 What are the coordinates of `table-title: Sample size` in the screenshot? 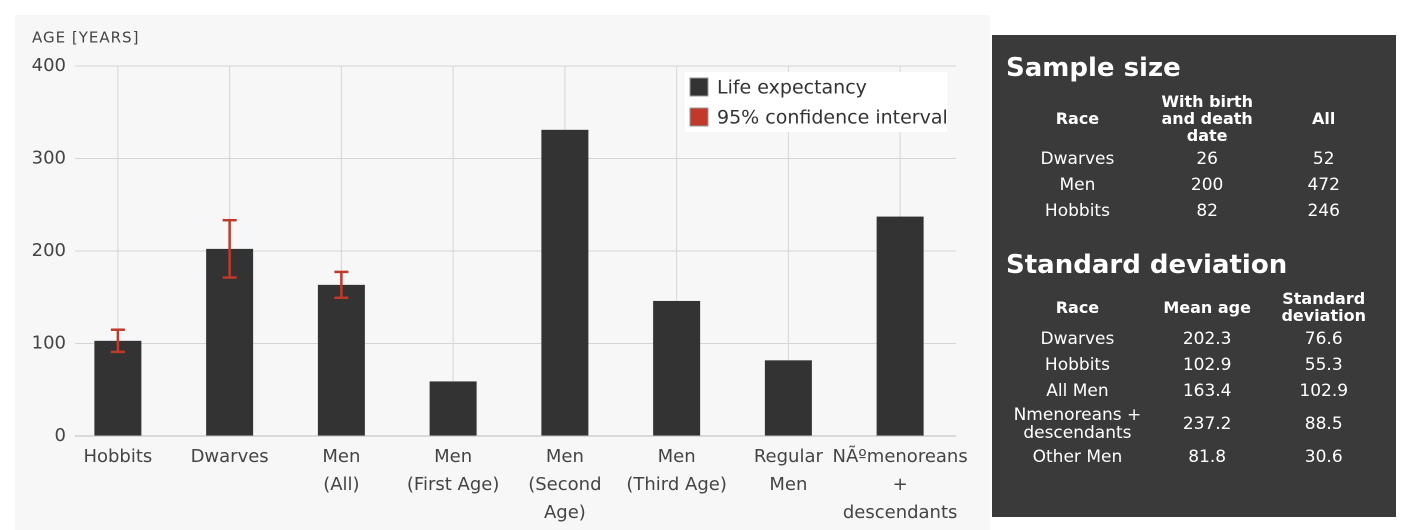 It's located at (1093, 68).